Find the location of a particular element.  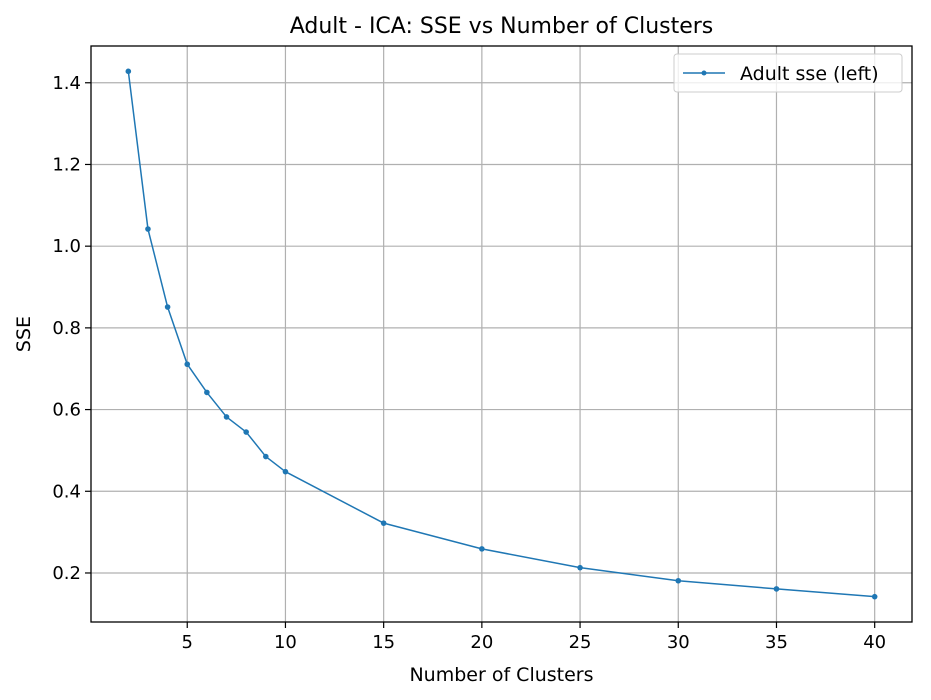

y-tick-label: 0.2 is located at coordinates (66, 573).